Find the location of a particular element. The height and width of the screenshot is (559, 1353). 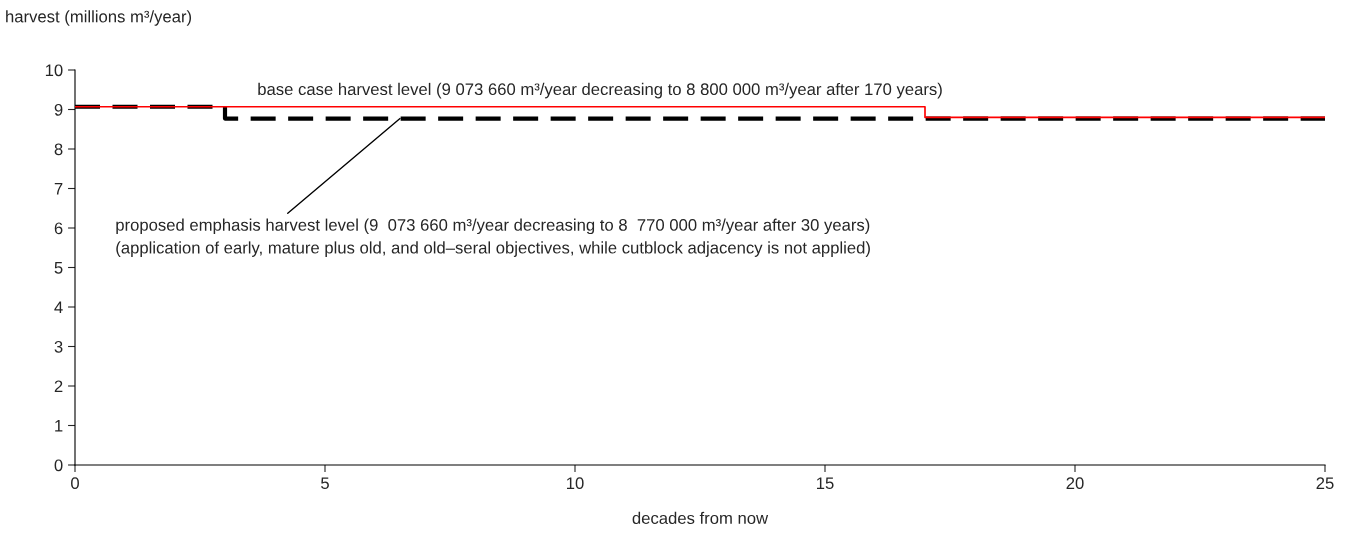

y-tick-label: 2 is located at coordinates (58, 386).